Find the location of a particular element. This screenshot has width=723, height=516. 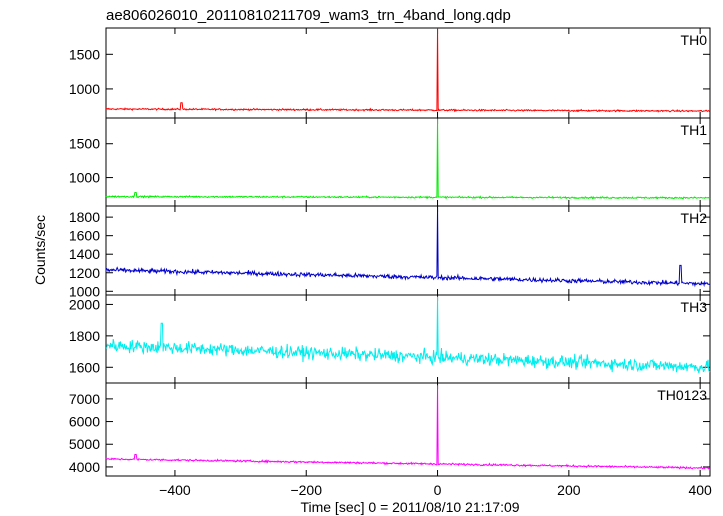

x-tick-label: −200 is located at coordinates (306, 490).